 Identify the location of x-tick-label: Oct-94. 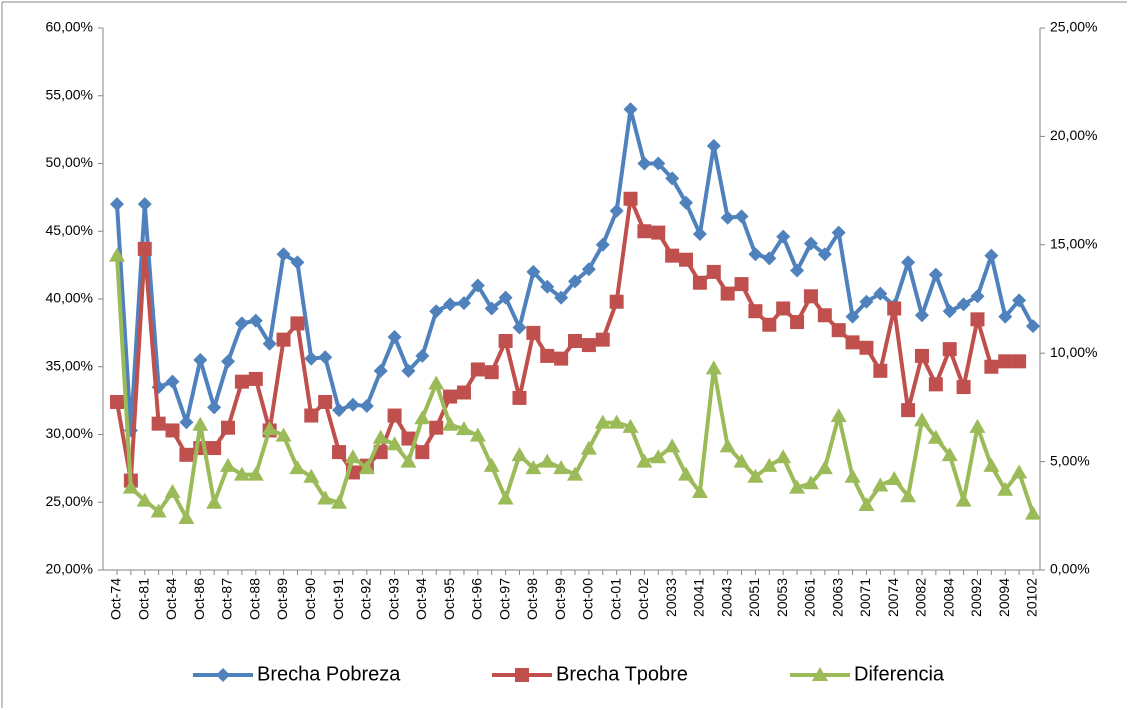
(421, 599).